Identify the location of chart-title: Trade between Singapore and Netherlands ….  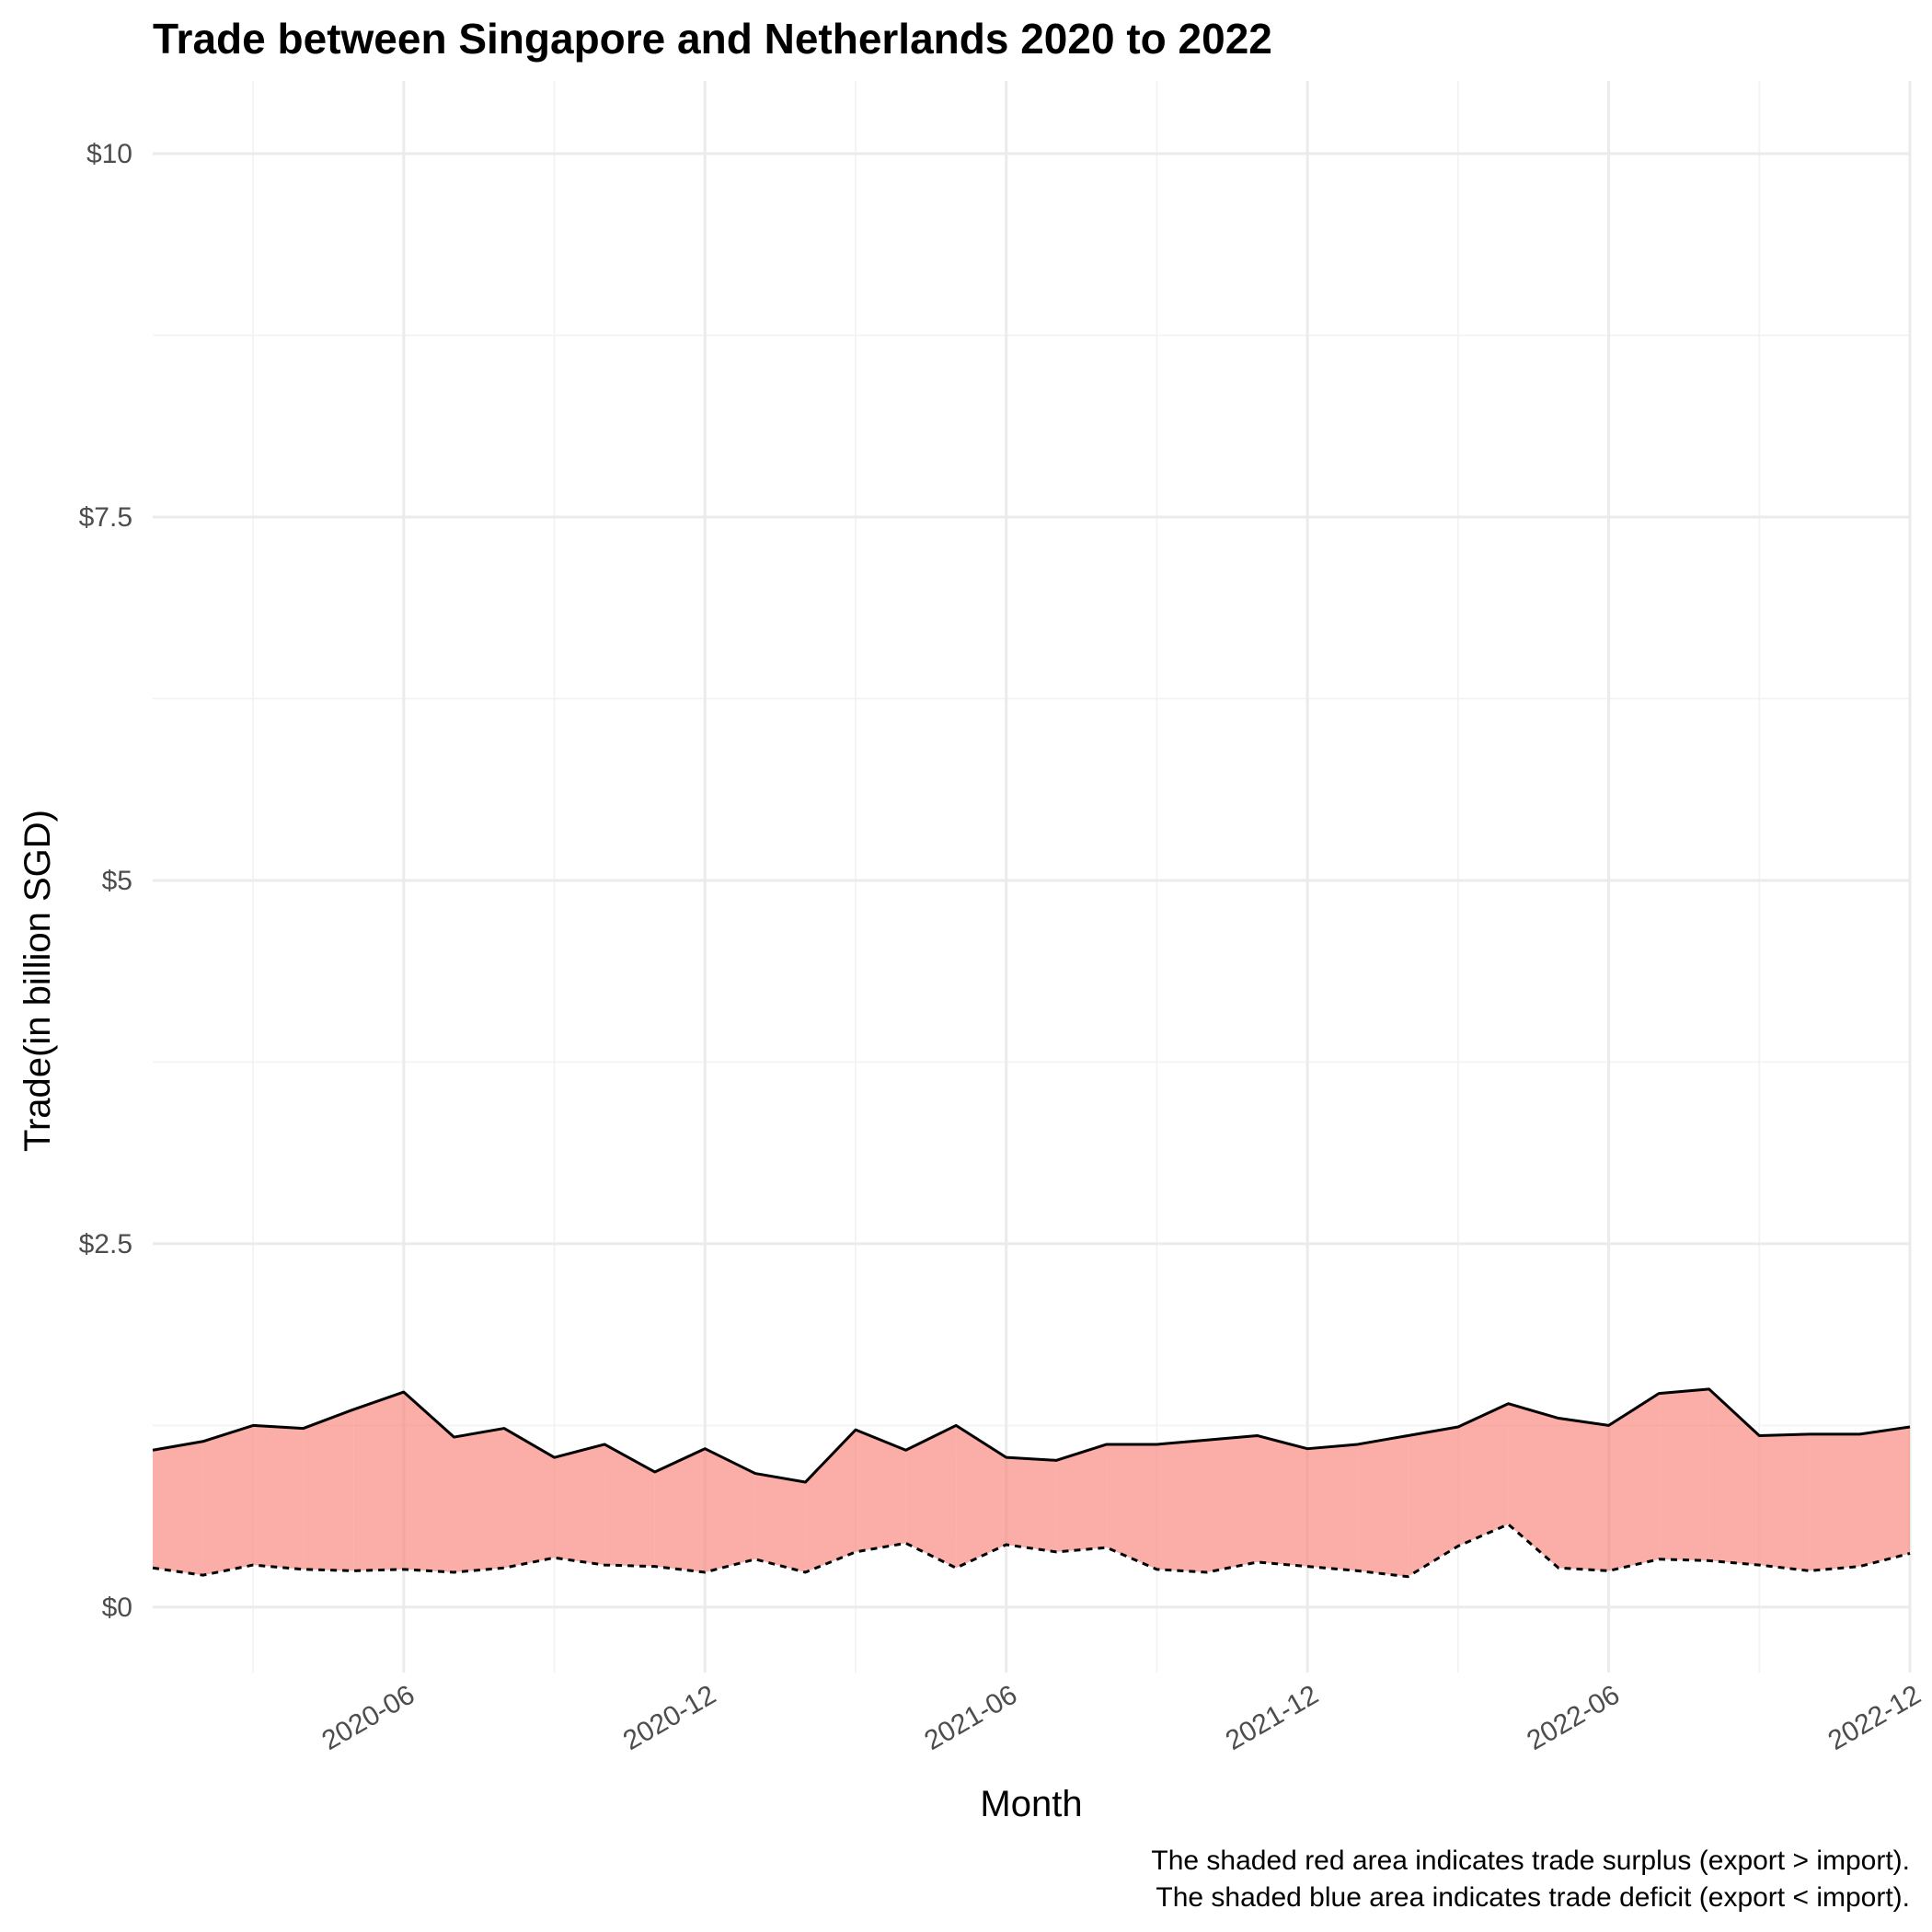
(712, 39).